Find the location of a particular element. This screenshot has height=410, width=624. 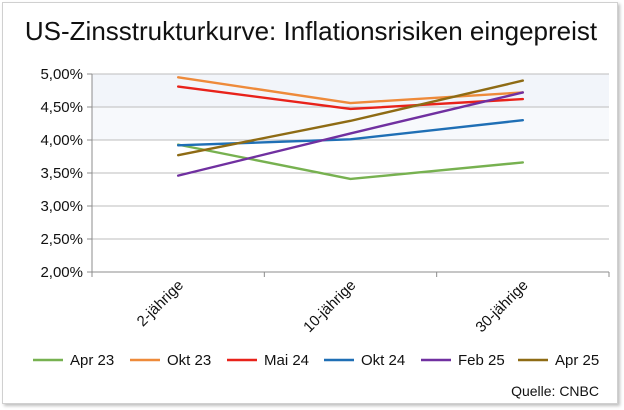

y-tick-label: 4,00% is located at coordinates (61, 140).